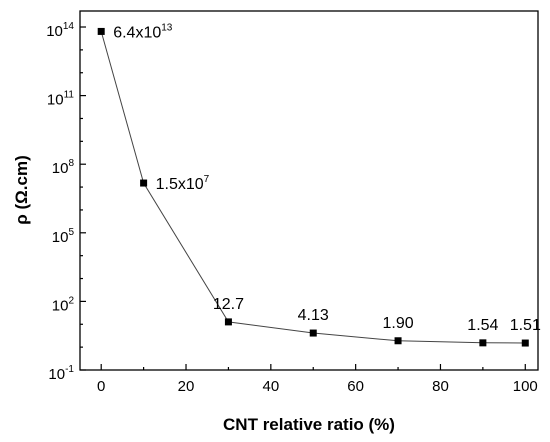 This screenshot has height=442, width=550. What do you see at coordinates (440, 386) in the screenshot?
I see `x-tick-label: 80` at bounding box center [440, 386].